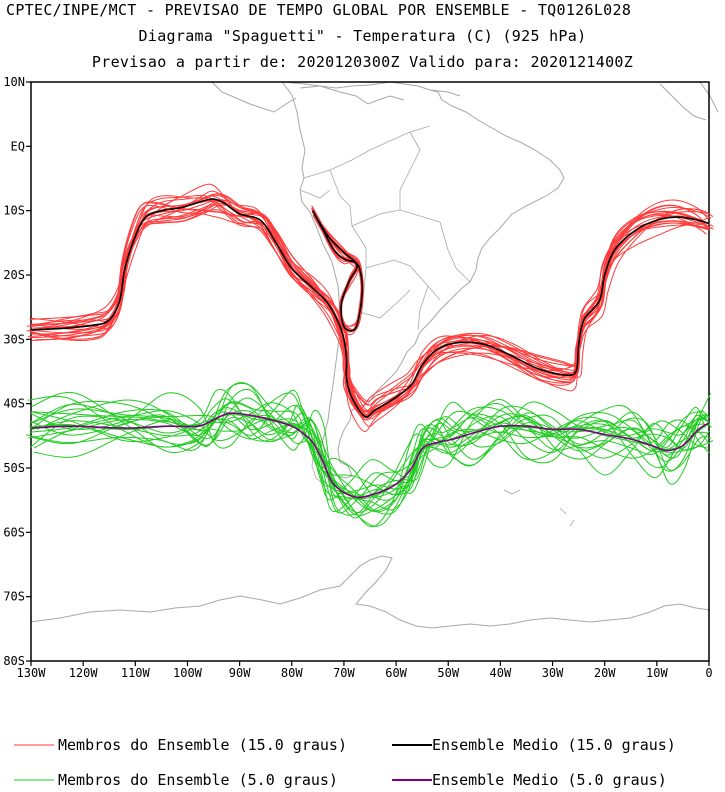  Describe the element at coordinates (14, 211) in the screenshot. I see `y-tick-label: 10S` at that location.